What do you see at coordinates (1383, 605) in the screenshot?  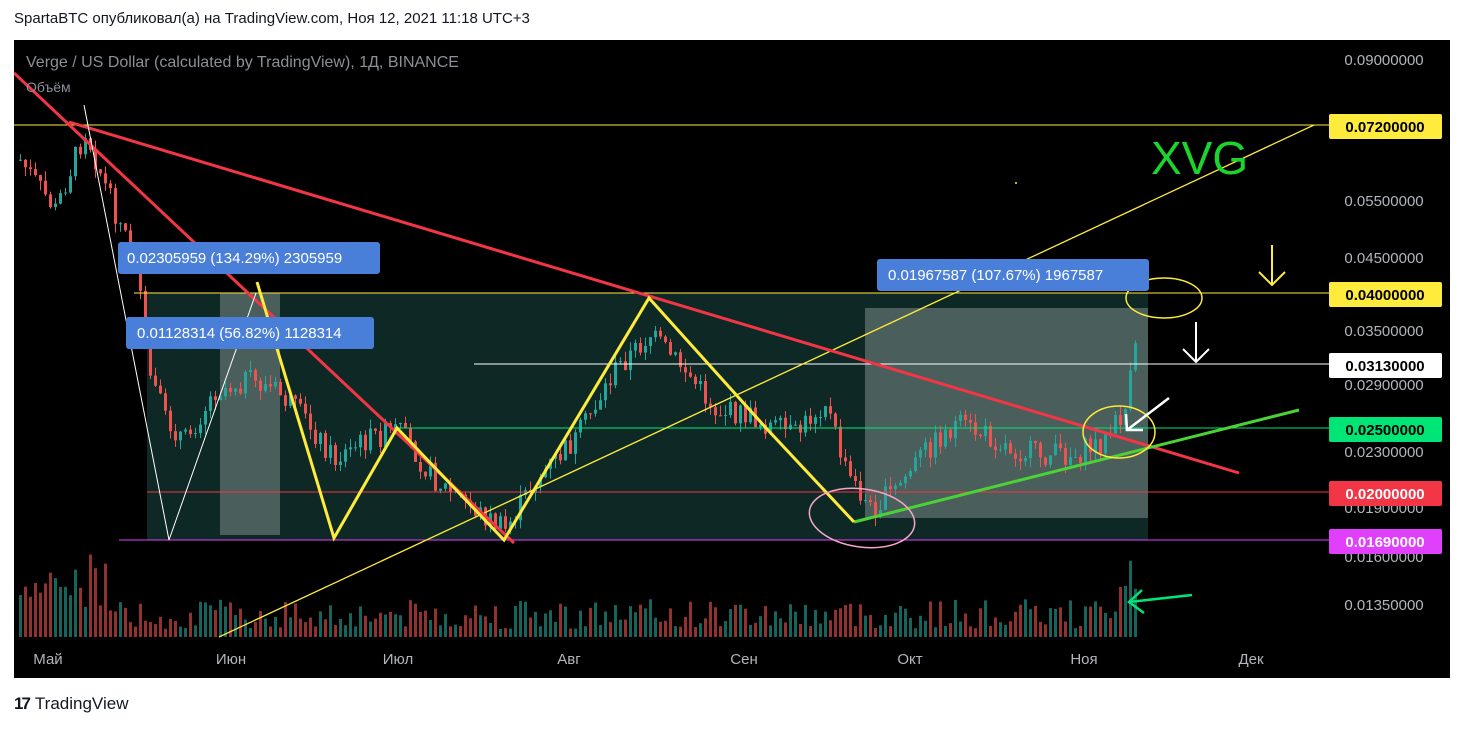 I see `y-tick-label: 0.01350000` at bounding box center [1383, 605].